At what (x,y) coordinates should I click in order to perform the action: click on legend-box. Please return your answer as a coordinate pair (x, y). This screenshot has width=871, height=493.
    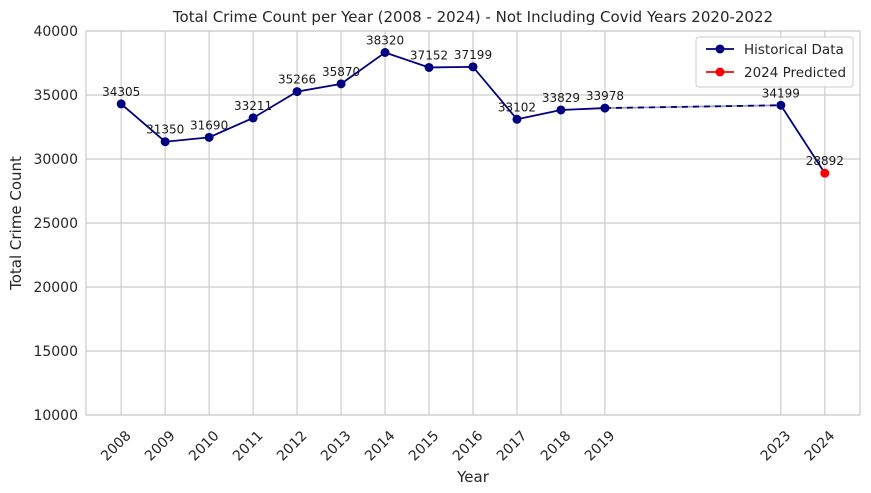
    Looking at the image, I should click on (774, 62).